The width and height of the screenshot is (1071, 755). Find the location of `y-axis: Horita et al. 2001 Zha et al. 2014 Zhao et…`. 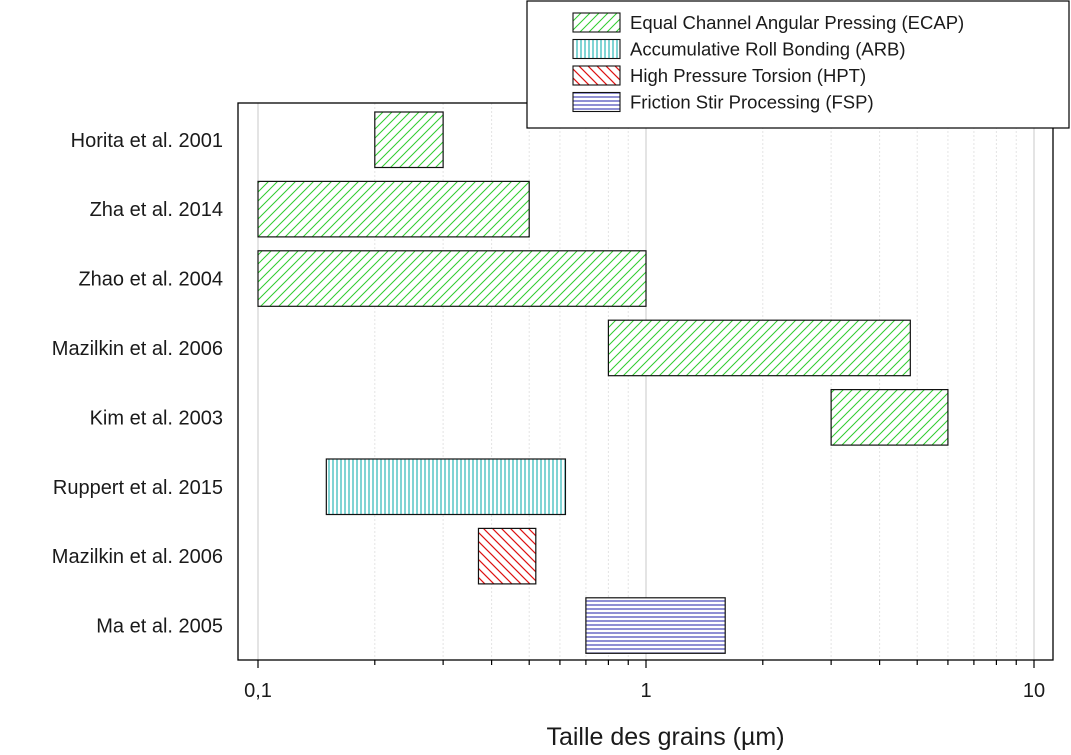

y-axis: Horita et al. 2001 Zha et al. 2014 Zhao et… is located at coordinates (137, 384).